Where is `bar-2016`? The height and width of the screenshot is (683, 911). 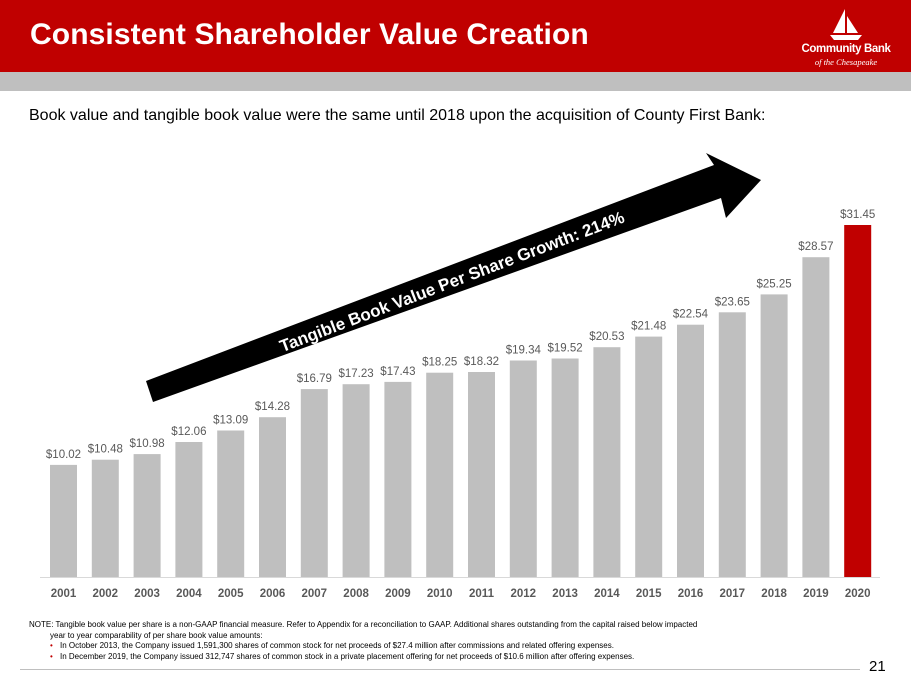 bar-2016 is located at coordinates (690, 450).